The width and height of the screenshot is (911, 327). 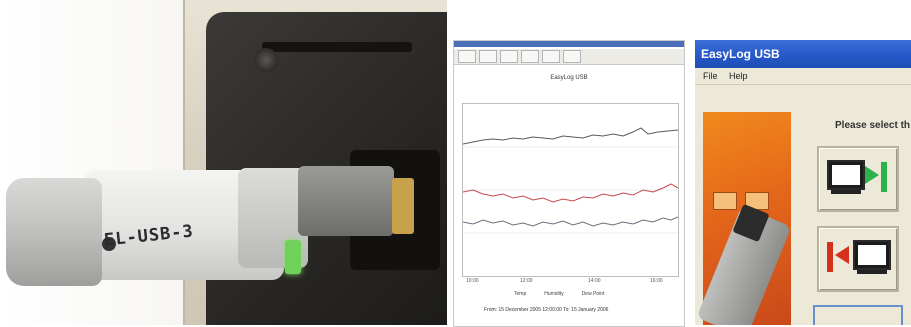 I want to click on toolbar-open-button, so click(x=467, y=56).